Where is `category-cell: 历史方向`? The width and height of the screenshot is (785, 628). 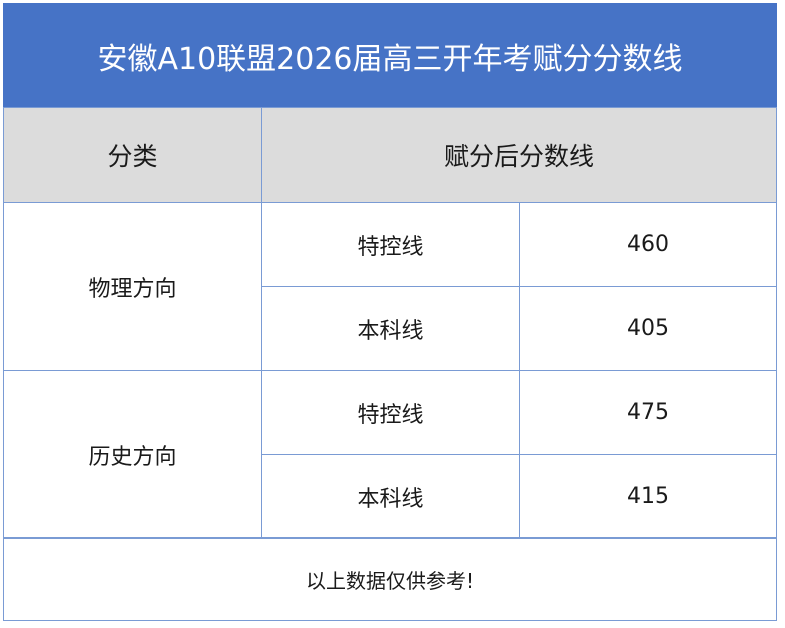
category-cell: 历史方向 is located at coordinates (132, 454).